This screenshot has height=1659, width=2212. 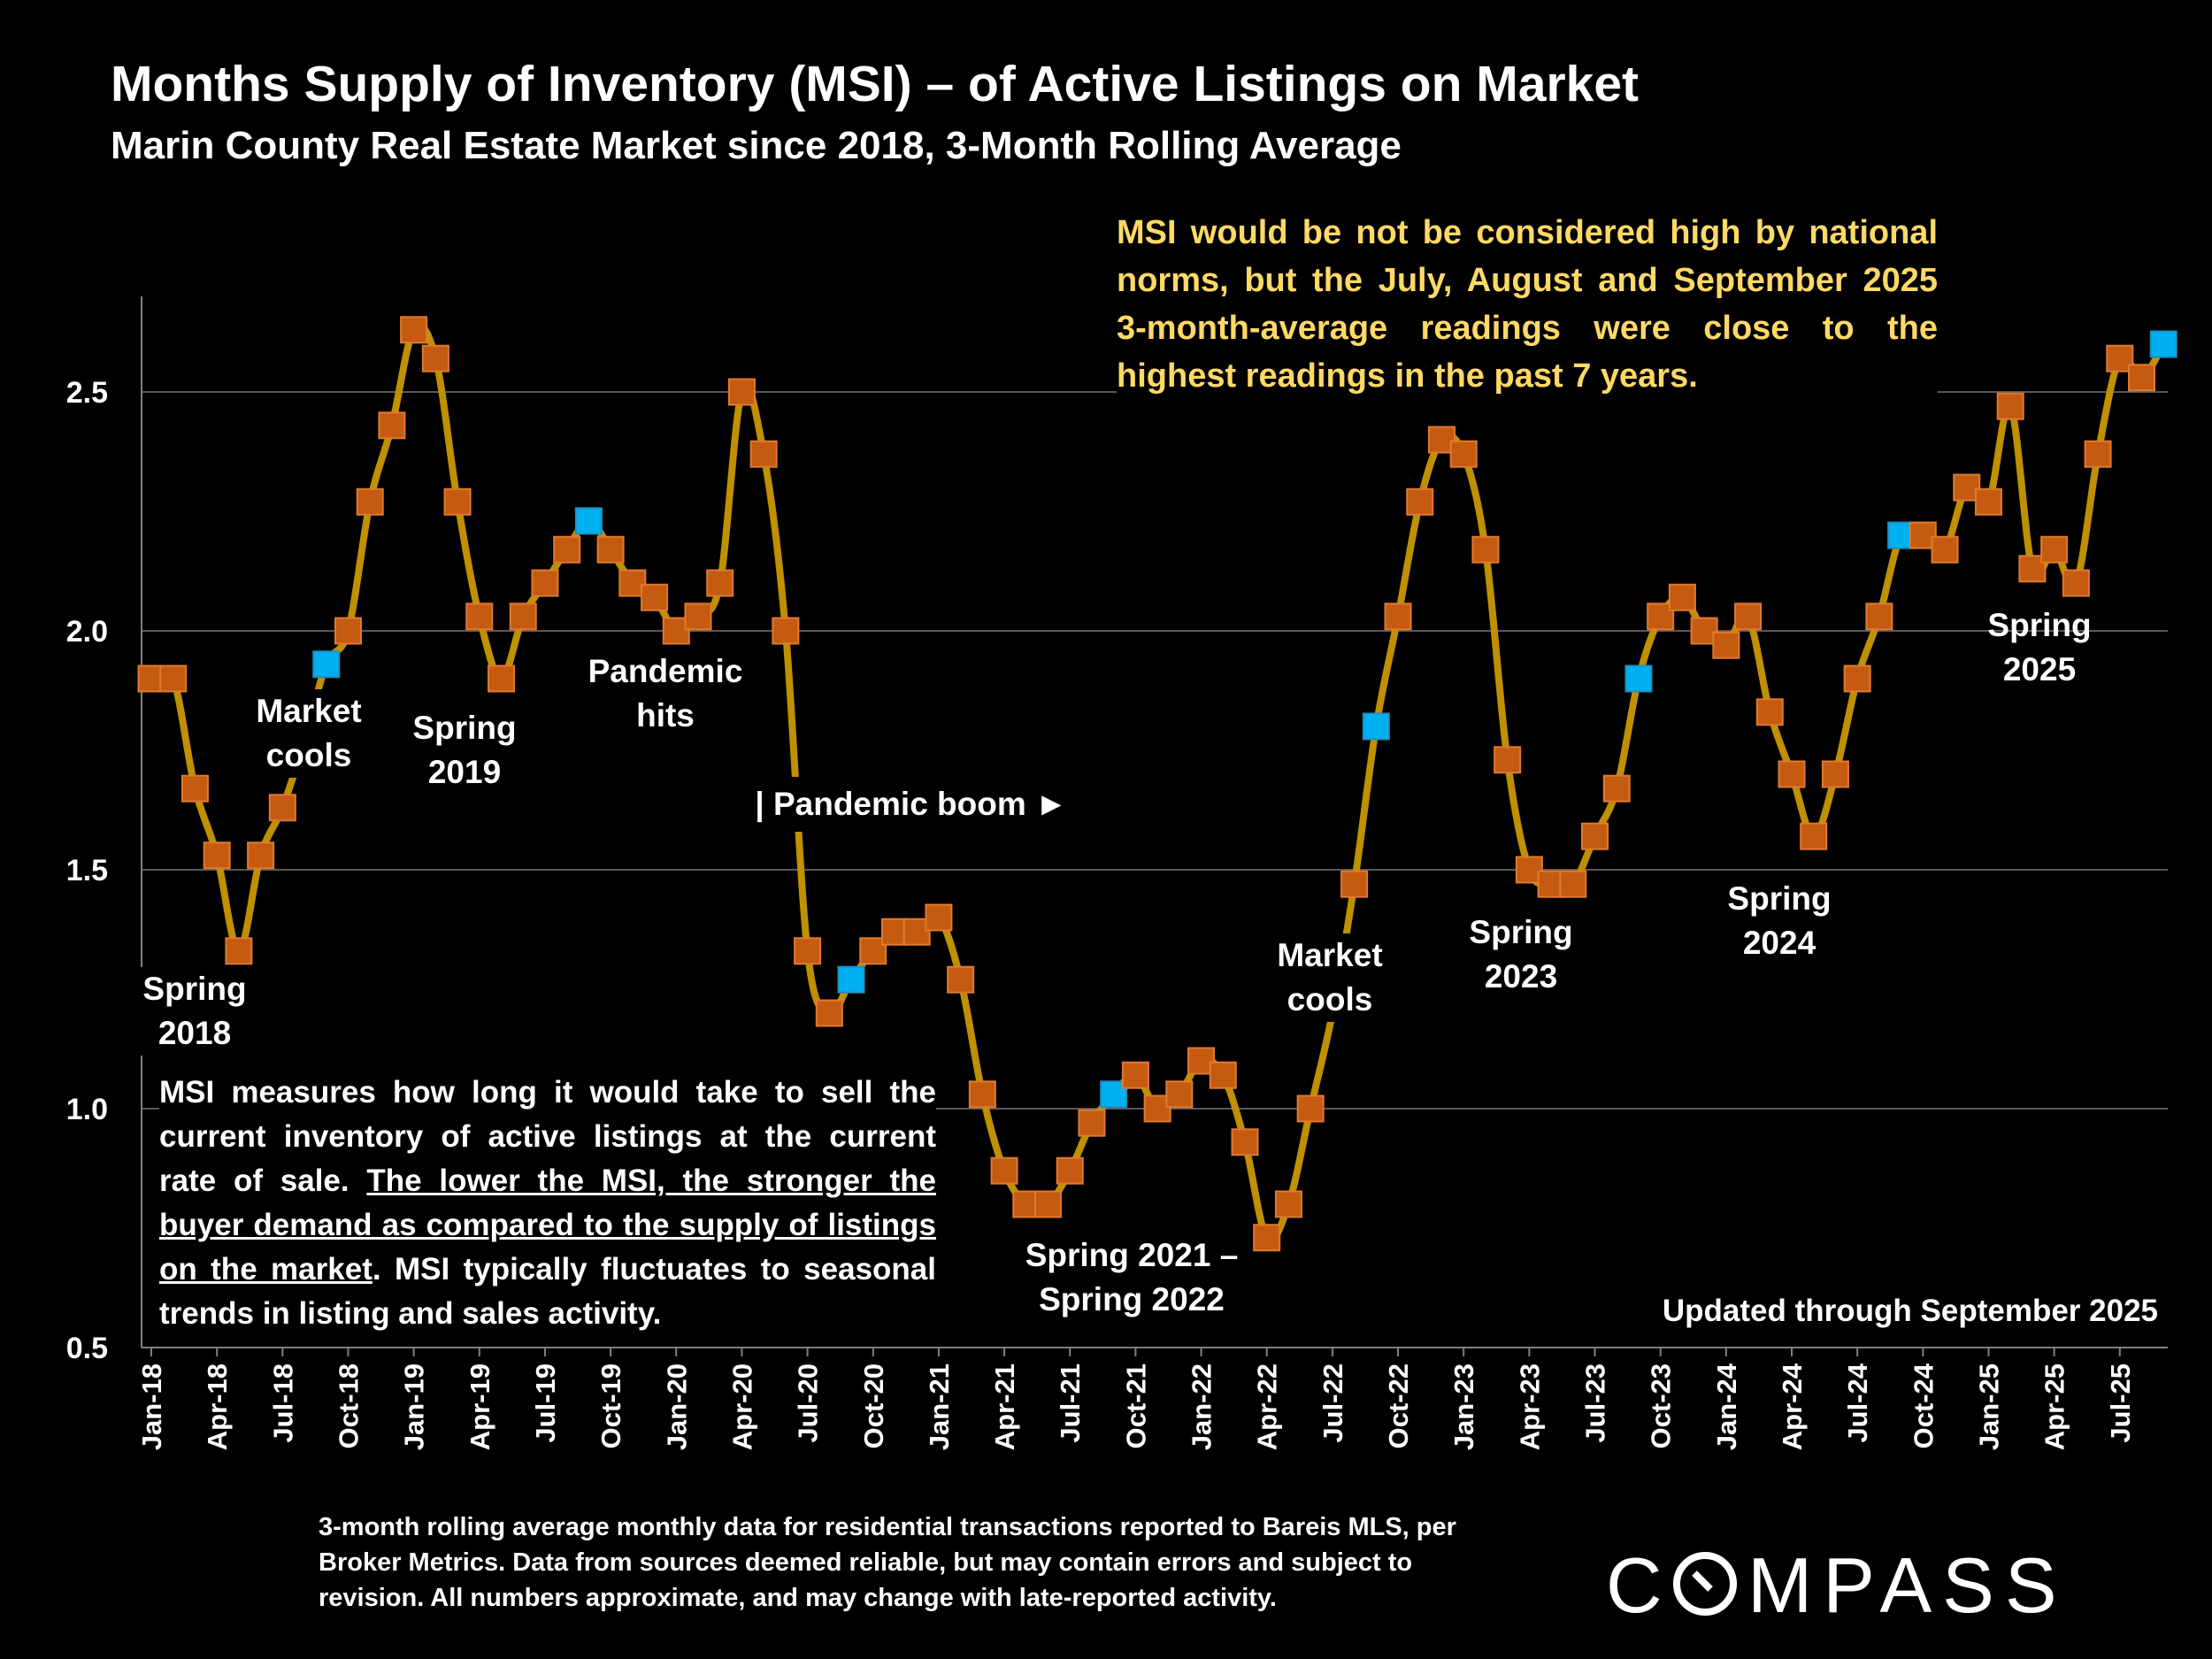 I want to click on note-line: highest readings in the past 7 years., so click(x=1408, y=376).